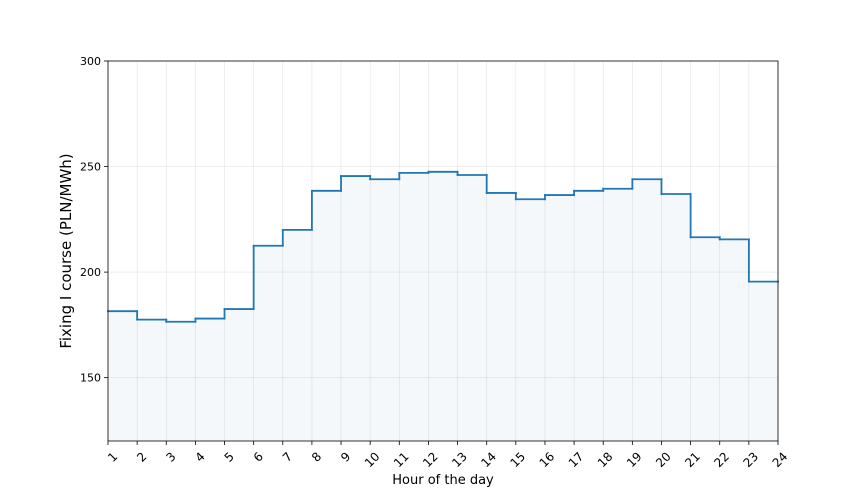  Describe the element at coordinates (443, 480) in the screenshot. I see `x-axis-label: Hour of the day` at that location.